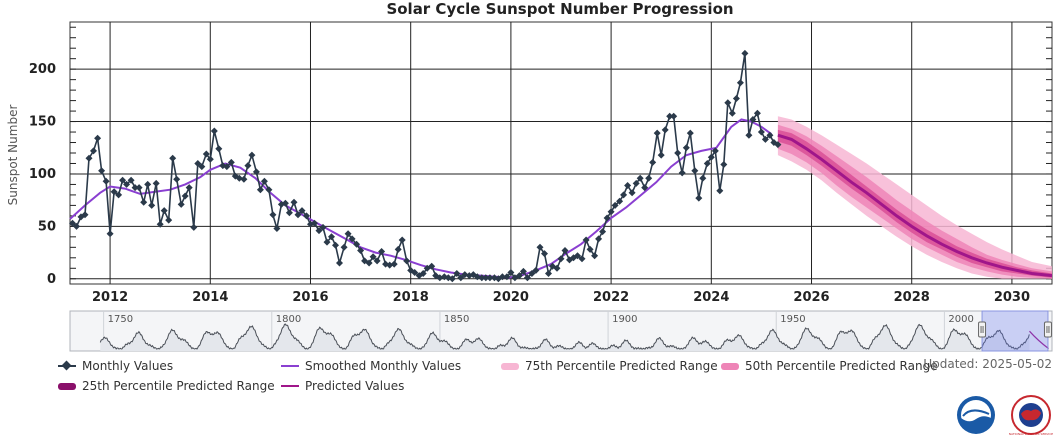 This screenshot has height=439, width=1057. Describe the element at coordinates (1031, 434) in the screenshot. I see `nws-logo-text: NATIONAL WEATHER SERVICE` at that location.